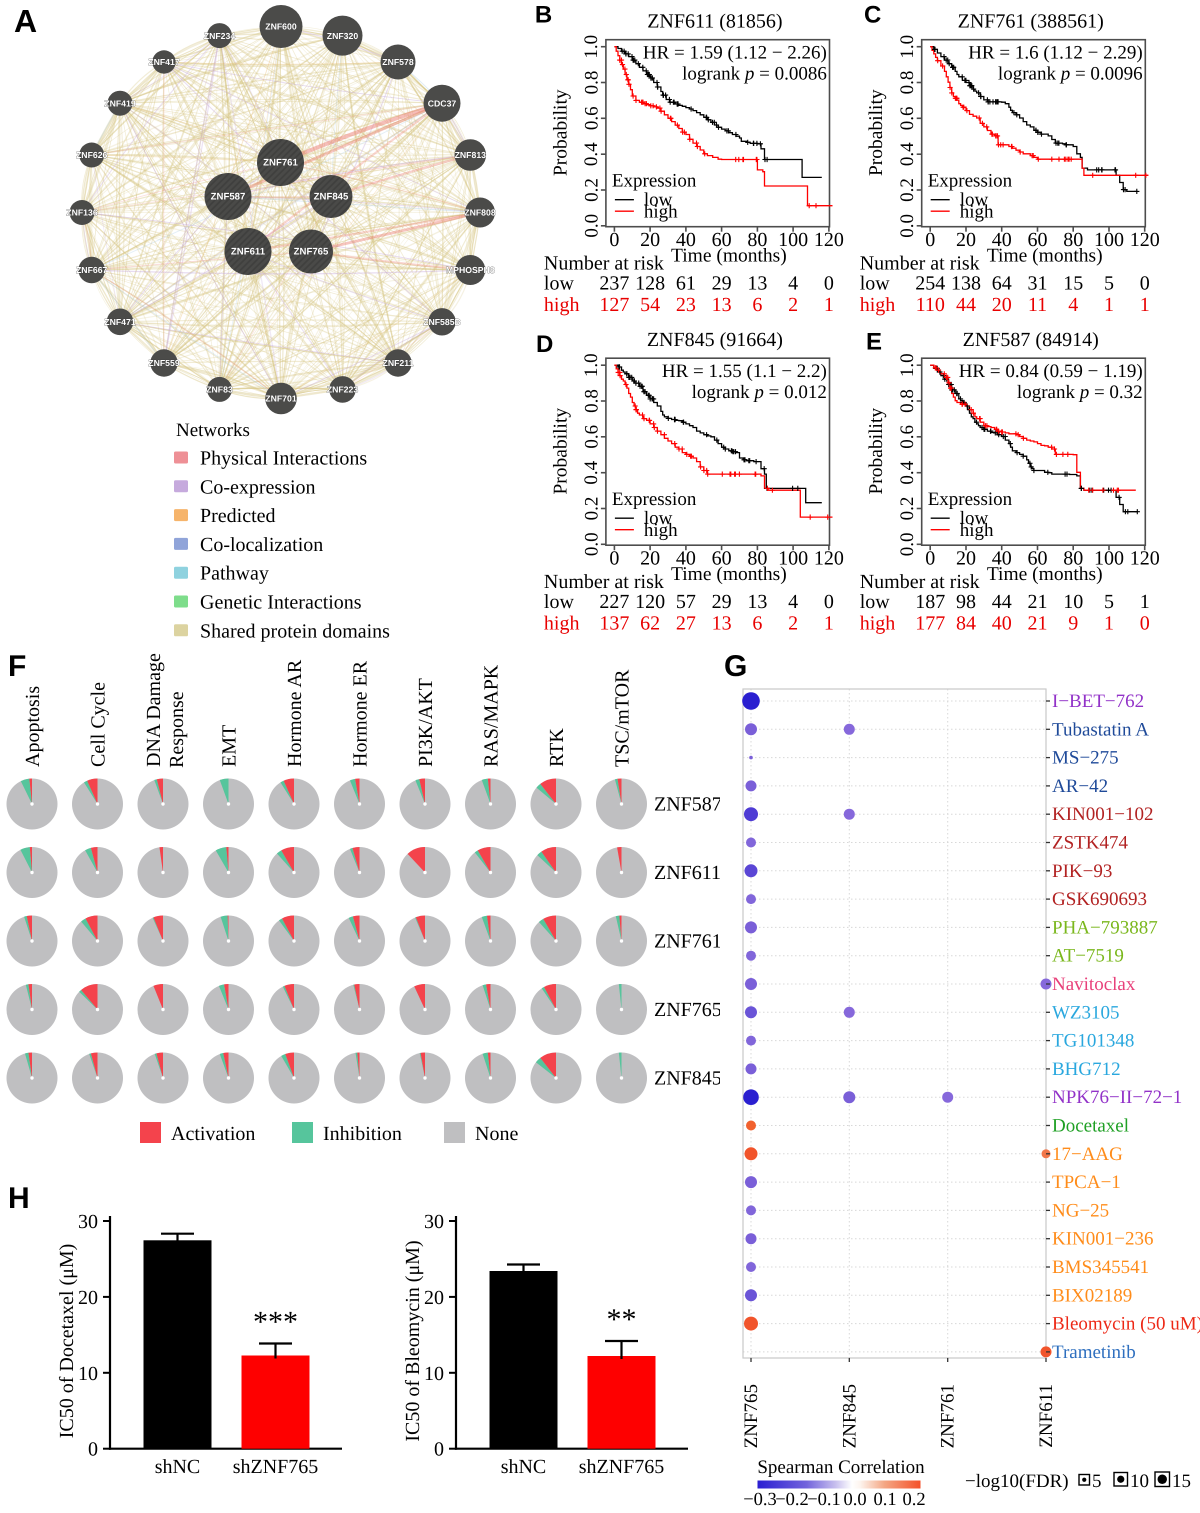 The width and height of the screenshot is (1200, 1513). Describe the element at coordinates (1100, 729) in the screenshot. I see `svg-text: Tubastatin A` at that location.